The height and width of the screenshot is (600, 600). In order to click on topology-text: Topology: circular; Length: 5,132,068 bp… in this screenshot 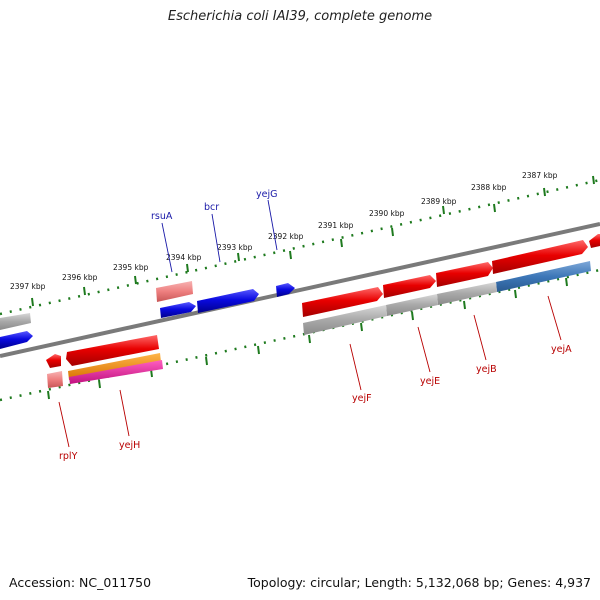, I will do `click(419, 582)`.